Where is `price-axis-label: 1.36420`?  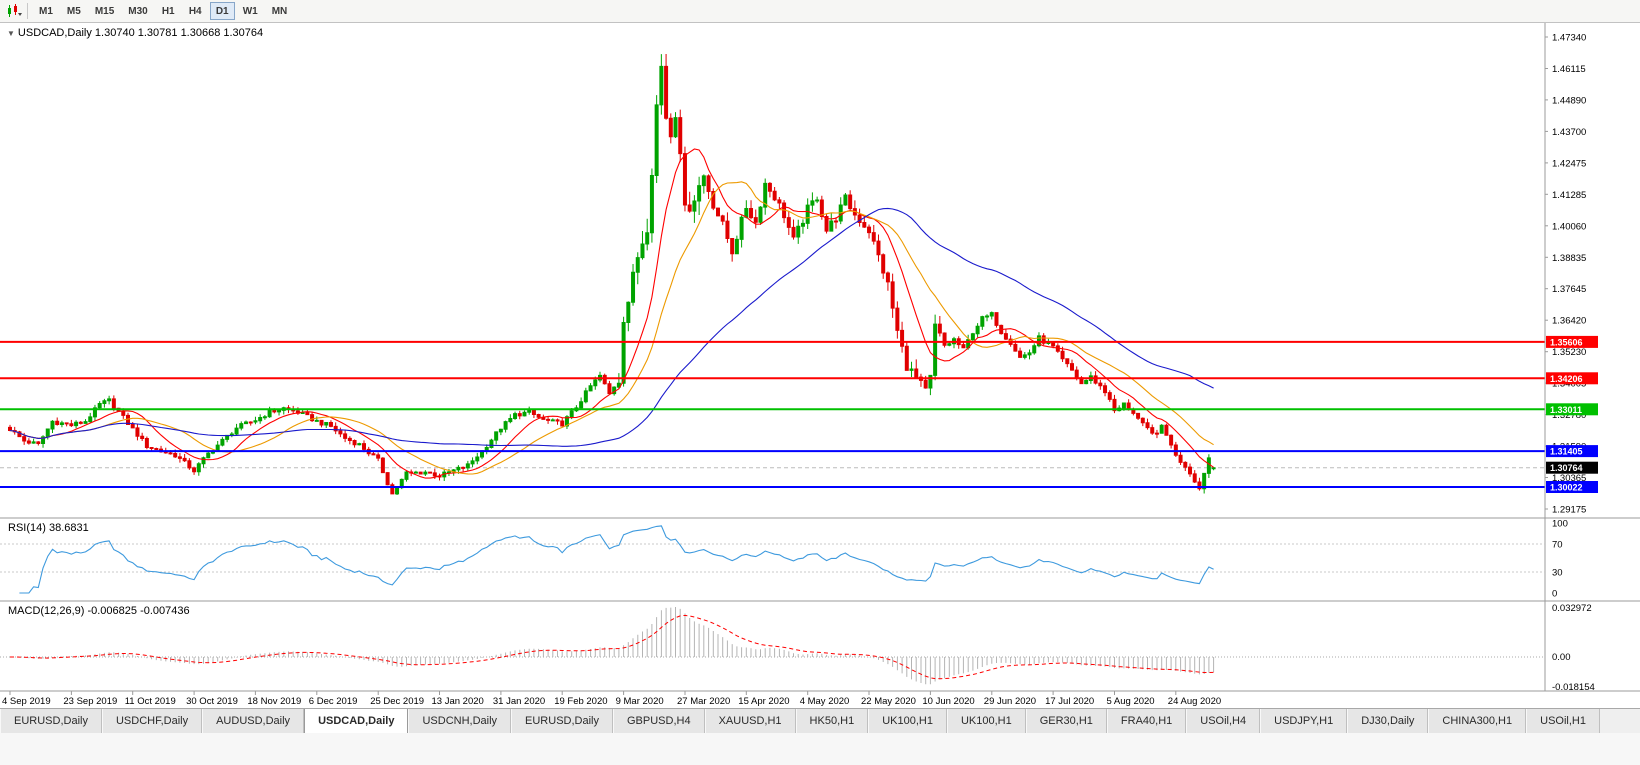
price-axis-label: 1.36420 is located at coordinates (1569, 321).